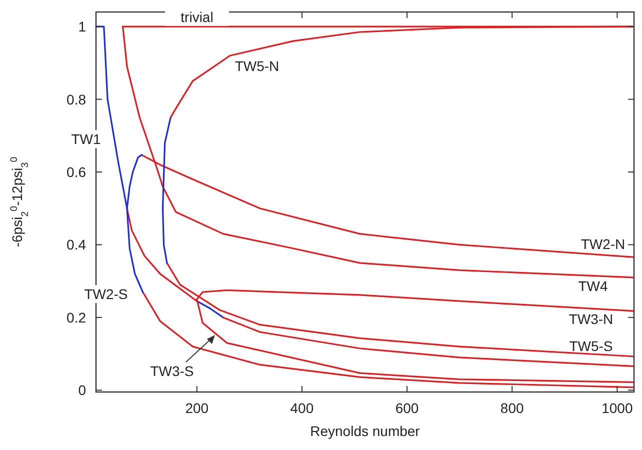  I want to click on y-tick-label: 0.2, so click(76, 317).